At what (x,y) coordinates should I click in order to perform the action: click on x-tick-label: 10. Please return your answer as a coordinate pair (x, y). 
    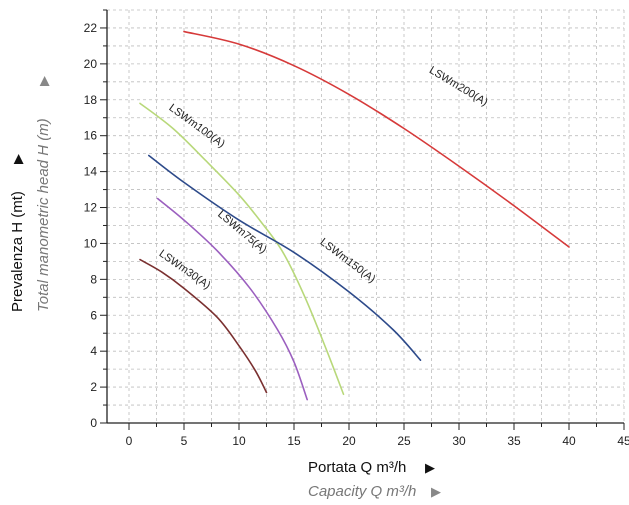
    Looking at the image, I should click on (239, 441).